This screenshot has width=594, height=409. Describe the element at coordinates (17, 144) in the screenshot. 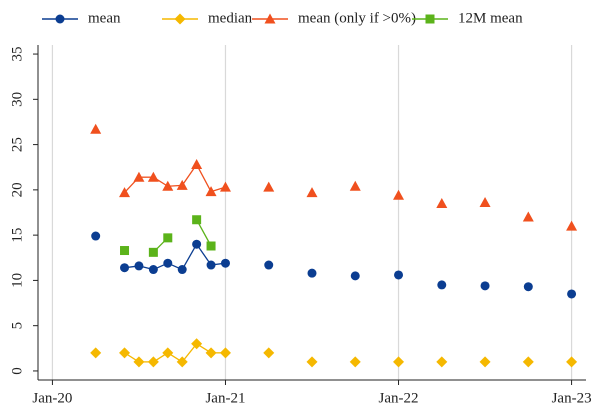

I see `y-tick-label: 25` at that location.